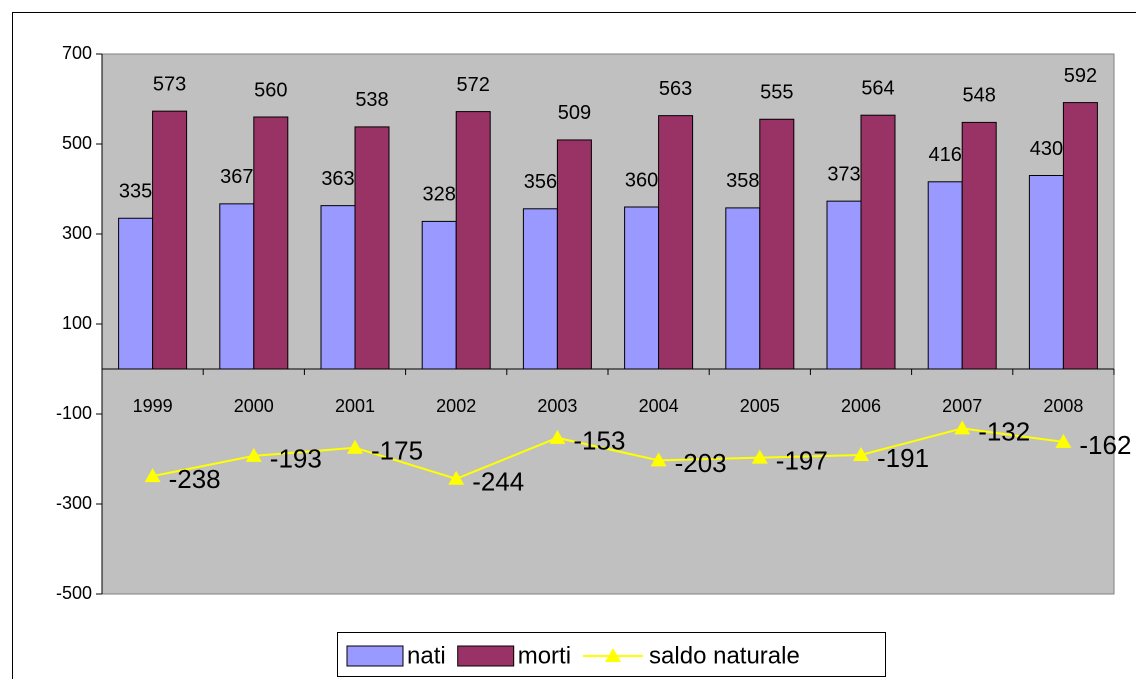  What do you see at coordinates (77, 233) in the screenshot?
I see `y-tick-label: 300` at bounding box center [77, 233].